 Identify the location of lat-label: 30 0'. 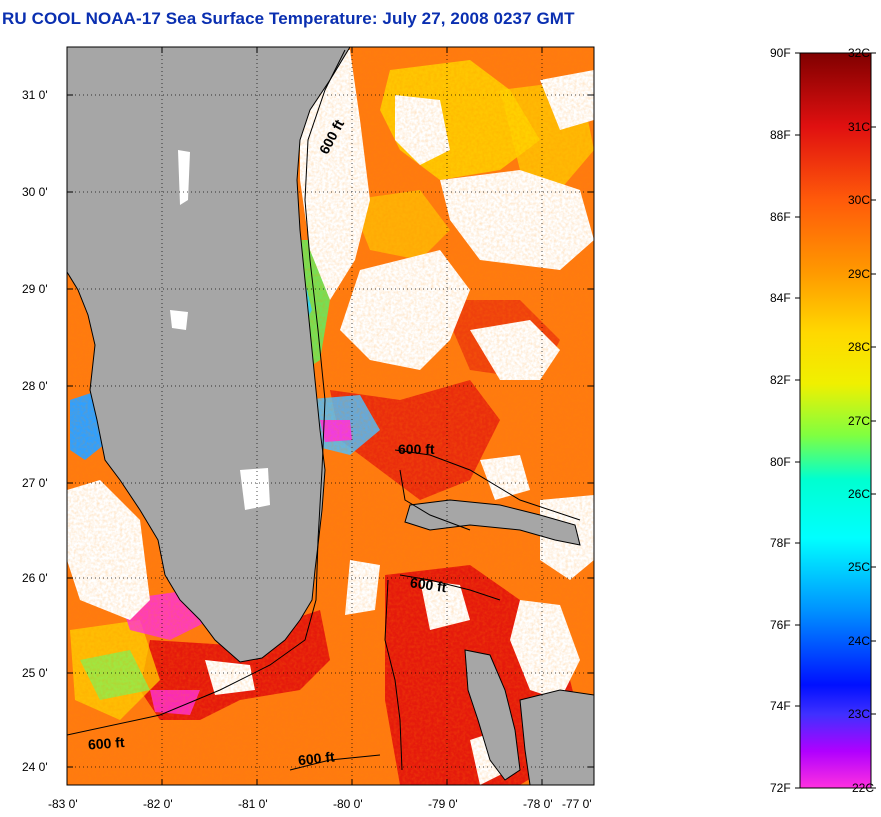
(35, 192).